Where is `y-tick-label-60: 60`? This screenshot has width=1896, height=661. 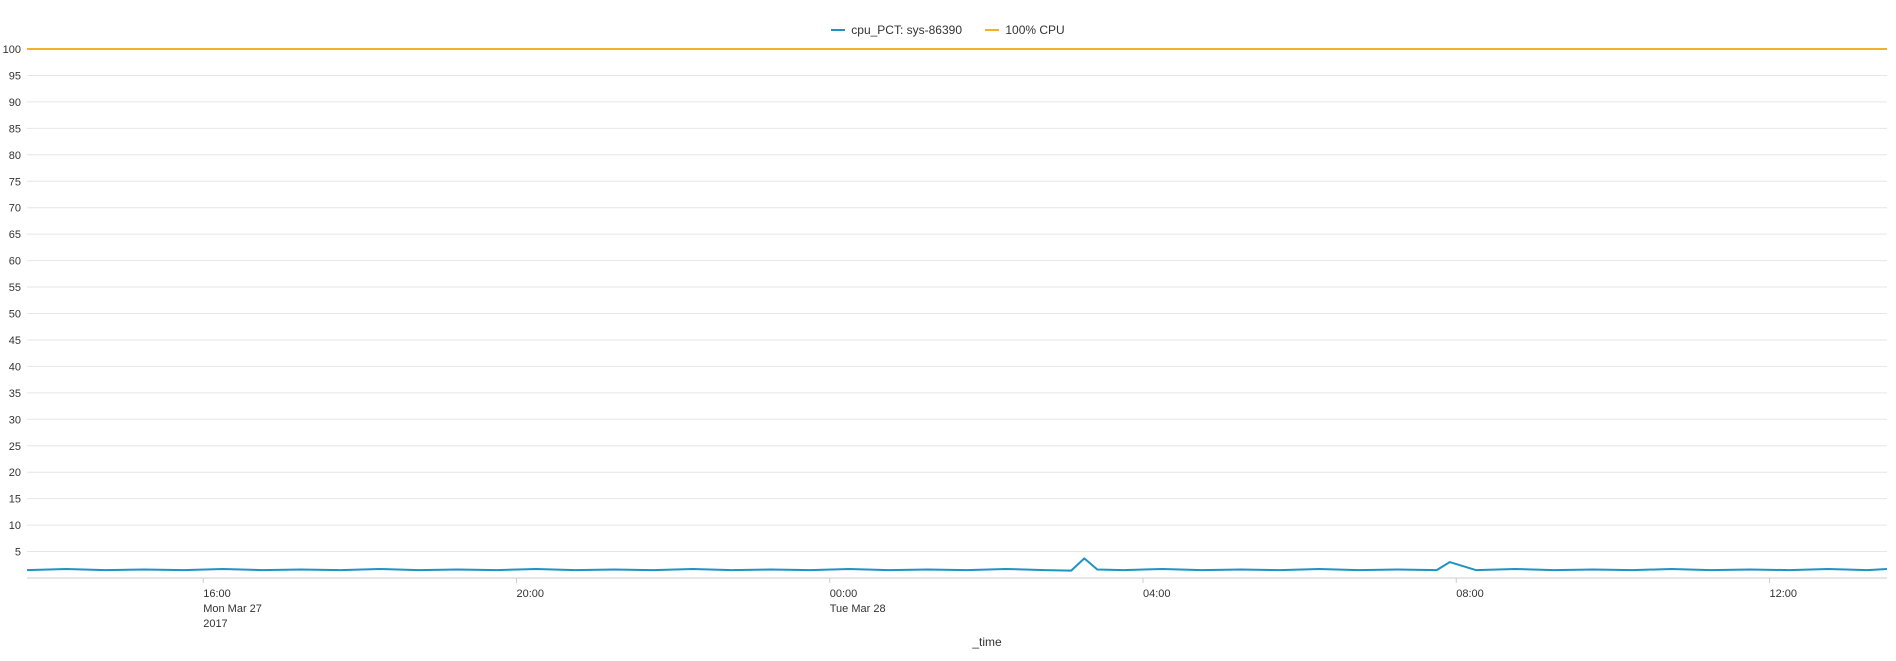 y-tick-label-60: 60 is located at coordinates (15, 262).